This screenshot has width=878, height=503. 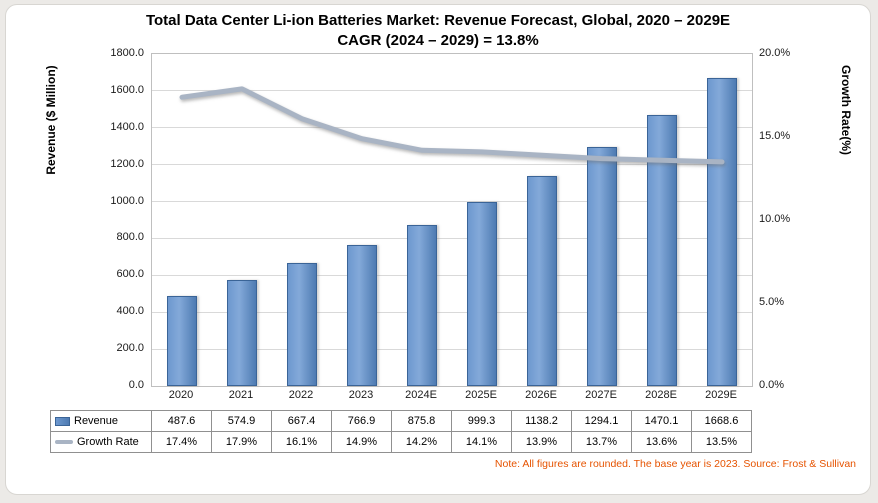 What do you see at coordinates (542, 421) in the screenshot?
I see `table-value-cell: 1138.2` at bounding box center [542, 421].